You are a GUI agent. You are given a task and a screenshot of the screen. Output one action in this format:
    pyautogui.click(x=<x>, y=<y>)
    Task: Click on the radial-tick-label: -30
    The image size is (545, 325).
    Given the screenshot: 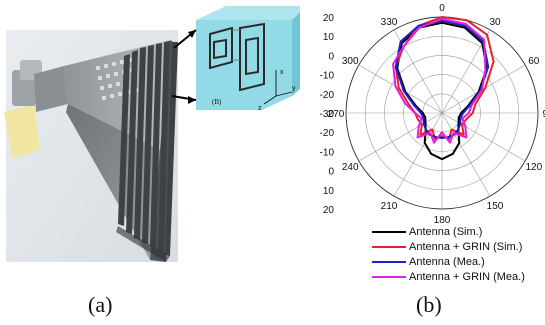 What is the action you would take?
    pyautogui.click(x=327, y=114)
    